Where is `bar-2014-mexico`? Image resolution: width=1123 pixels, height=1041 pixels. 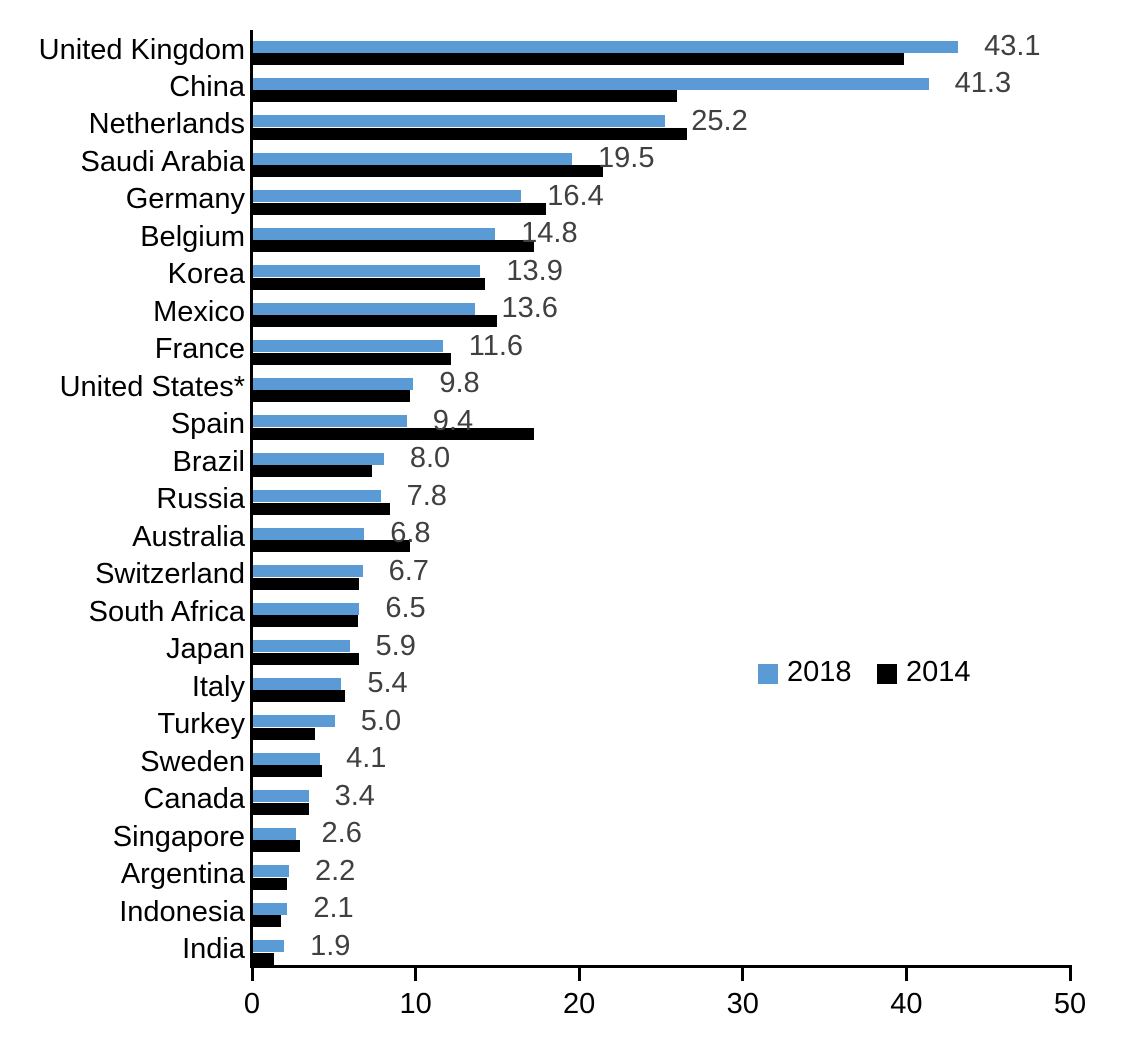 bar-2014-mexico is located at coordinates (375, 321).